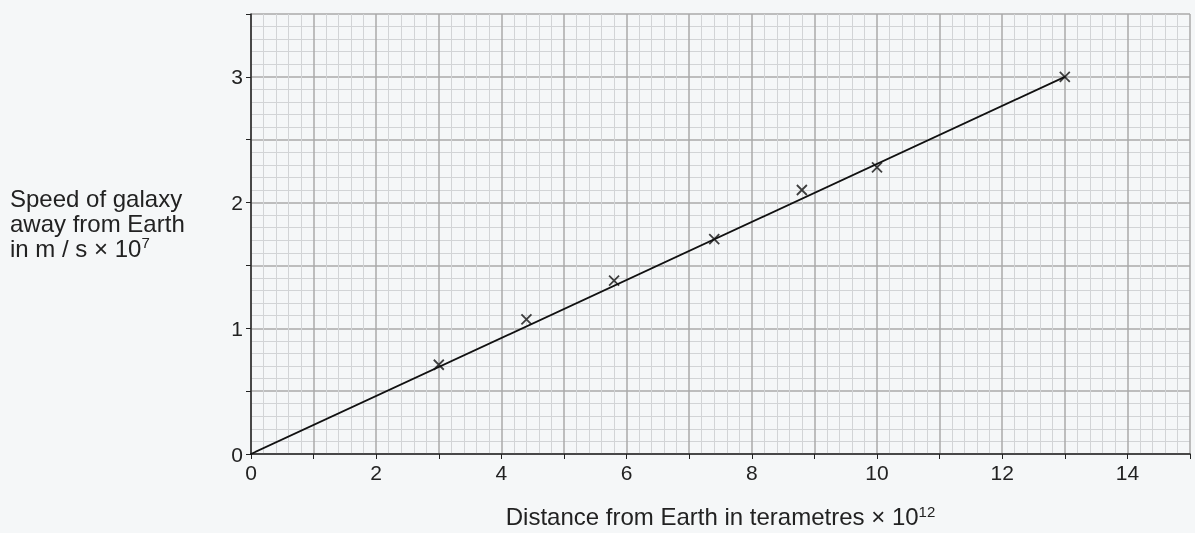  I want to click on x-tick-label: 14, so click(1127, 472).